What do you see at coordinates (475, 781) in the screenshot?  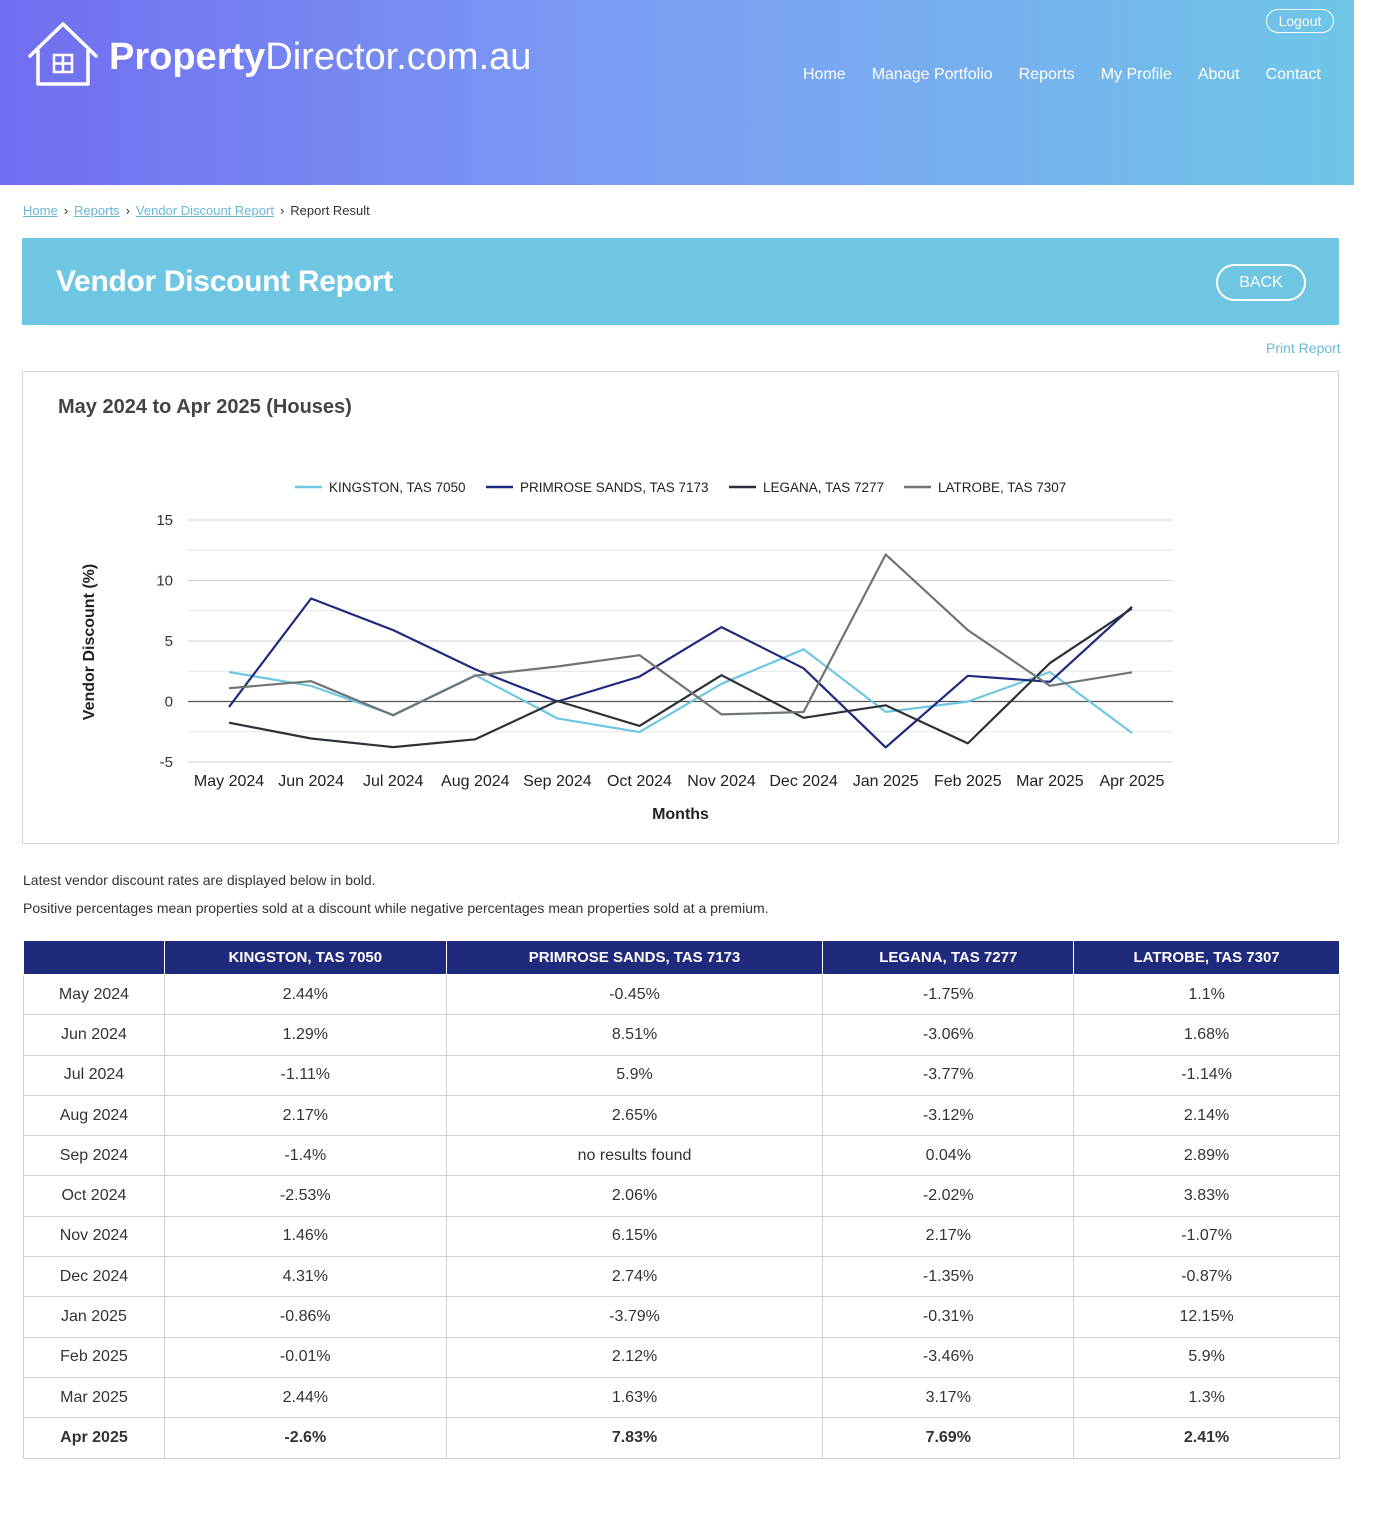 I see `x-tick-label: Aug 2024` at bounding box center [475, 781].